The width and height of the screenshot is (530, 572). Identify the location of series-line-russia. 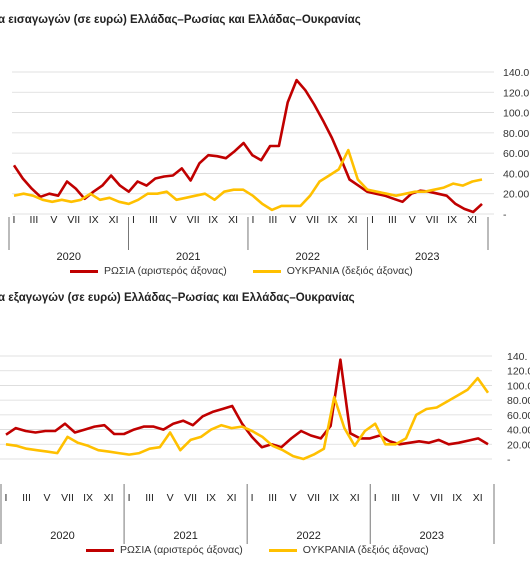
(247, 403).